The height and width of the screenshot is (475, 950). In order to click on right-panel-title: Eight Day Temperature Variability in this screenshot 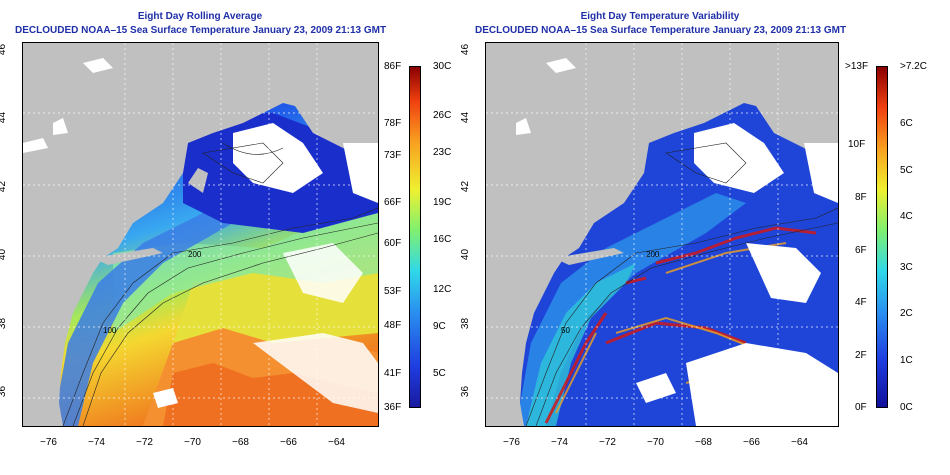, I will do `click(660, 16)`.